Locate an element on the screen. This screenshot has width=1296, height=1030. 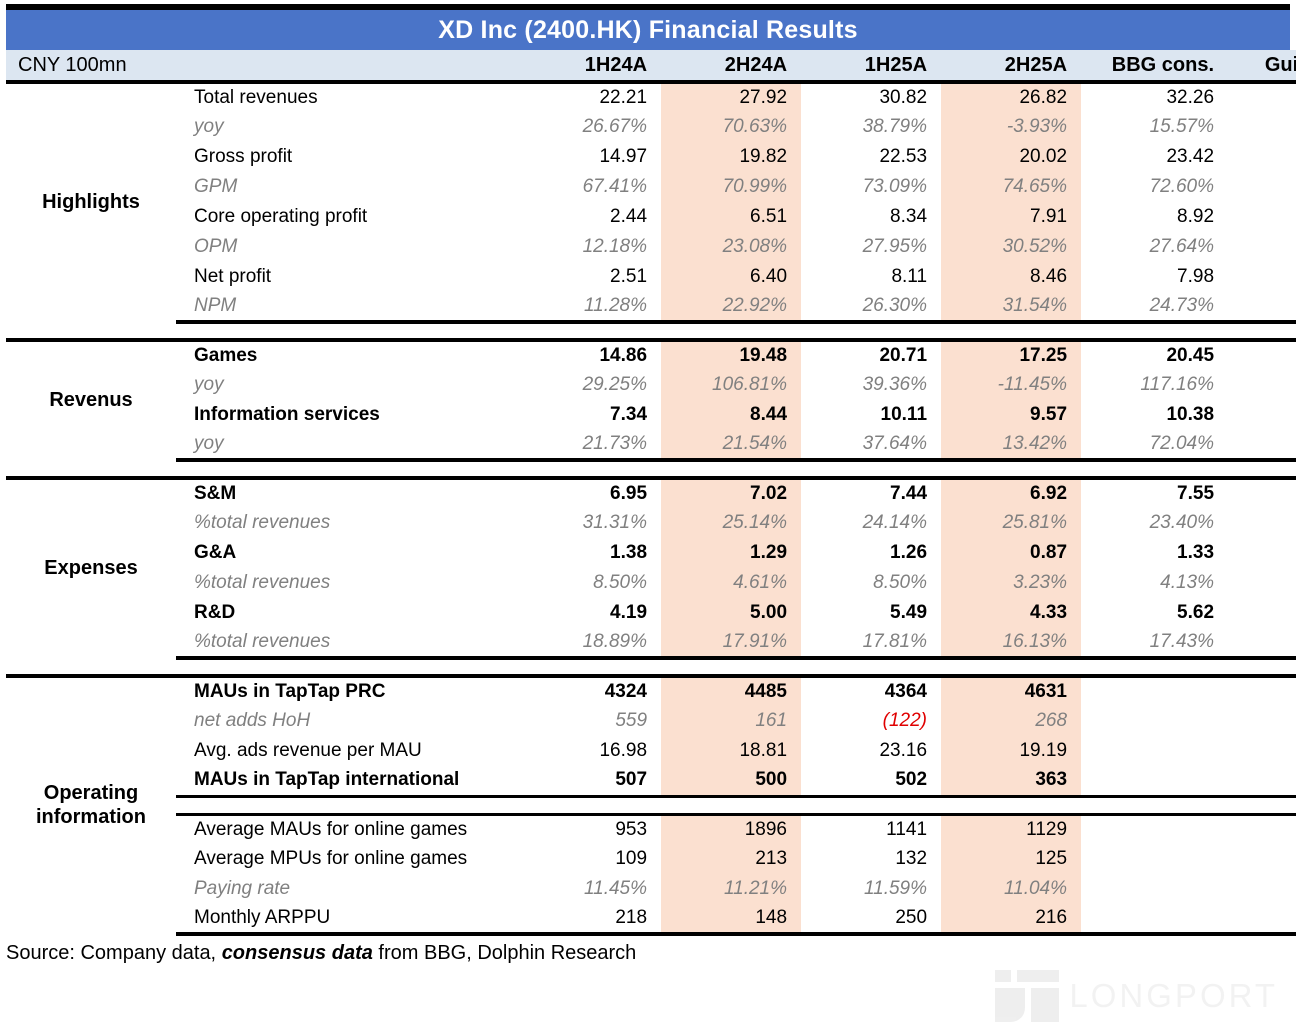
cell-value: 27.92 is located at coordinates (731, 96).